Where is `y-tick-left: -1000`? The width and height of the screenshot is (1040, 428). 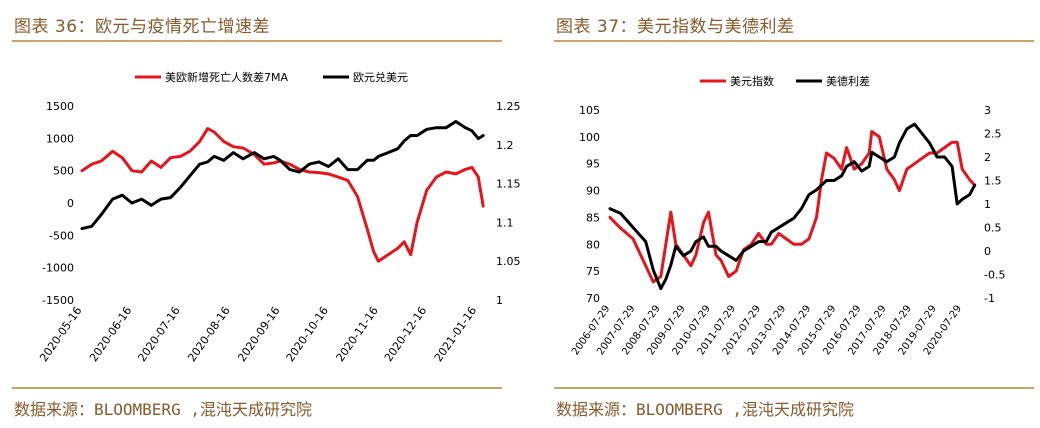 y-tick-left: -1000 is located at coordinates (58, 268).